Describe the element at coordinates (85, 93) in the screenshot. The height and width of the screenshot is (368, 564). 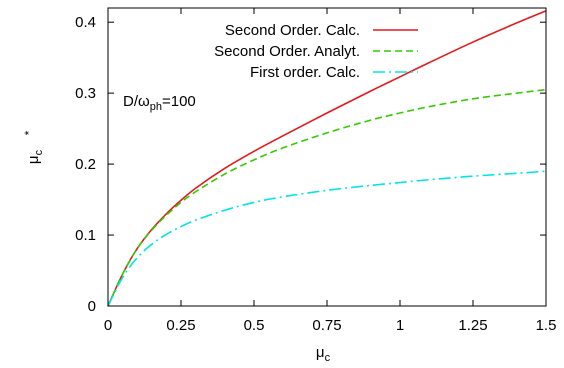
I see `y-tick-label: 0.3` at that location.